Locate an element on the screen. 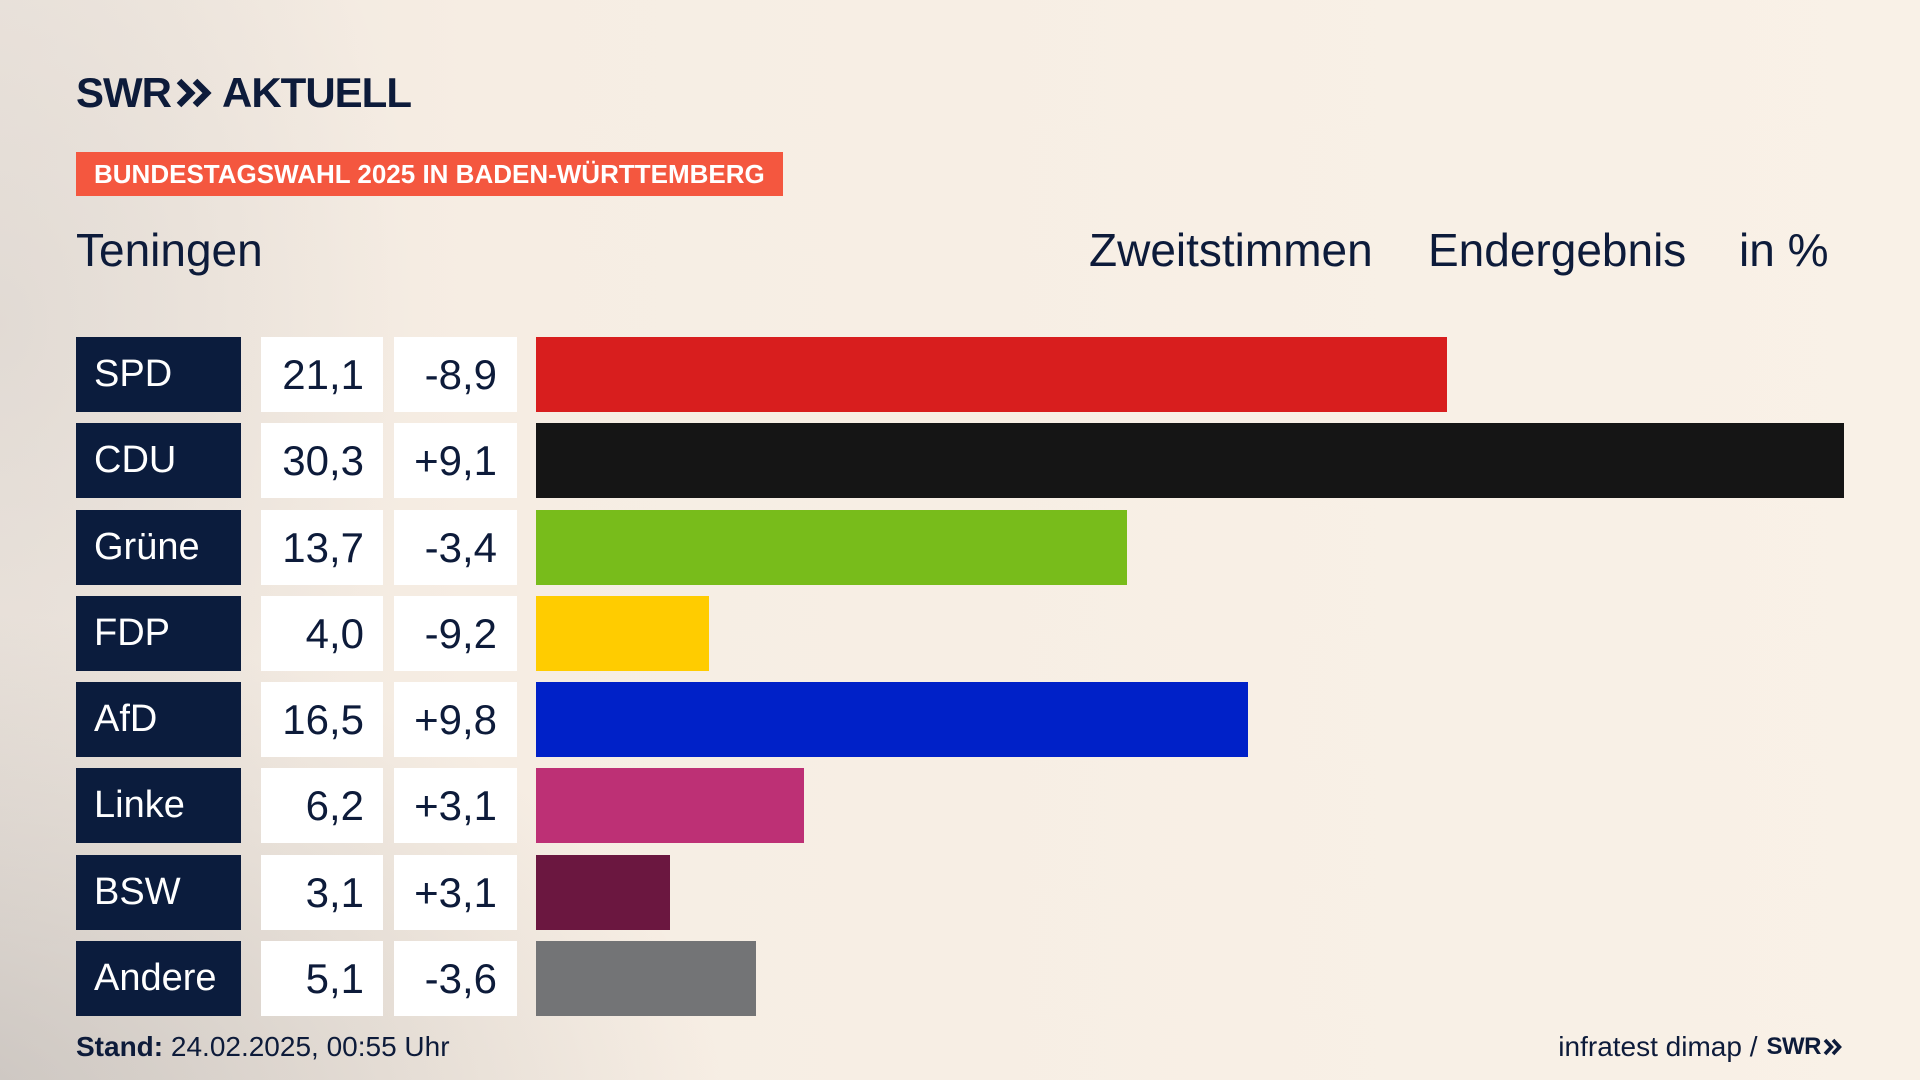 The image size is (1920, 1080). chart-row-gruene: Grüne 13,7 -3,4 is located at coordinates (960, 547).